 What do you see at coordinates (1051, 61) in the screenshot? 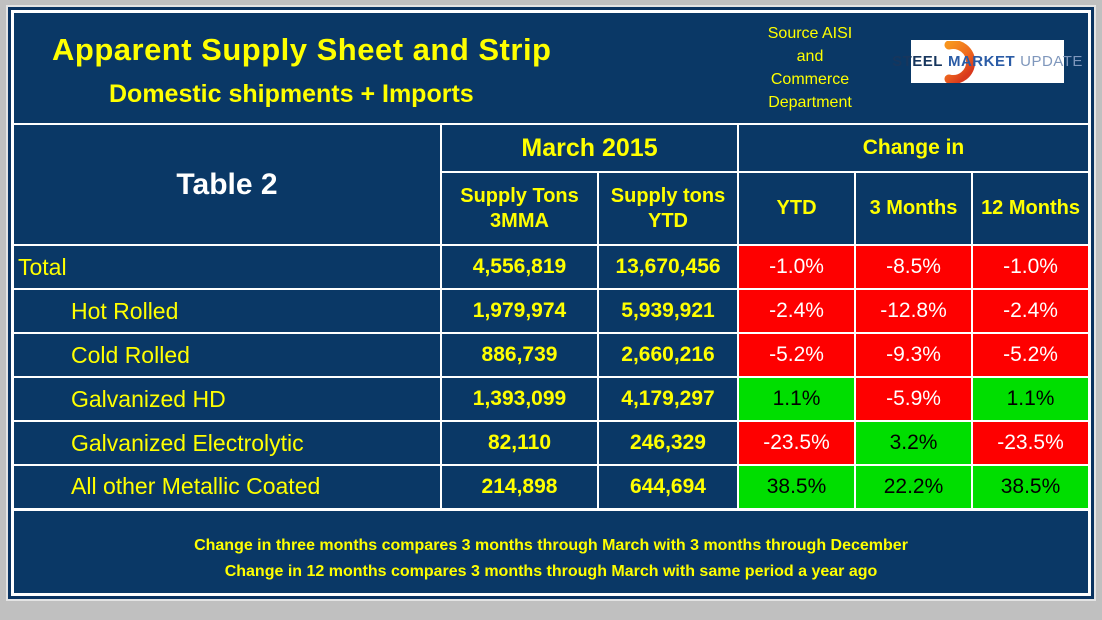
I see `logo-update-text: UPDATE` at bounding box center [1051, 61].